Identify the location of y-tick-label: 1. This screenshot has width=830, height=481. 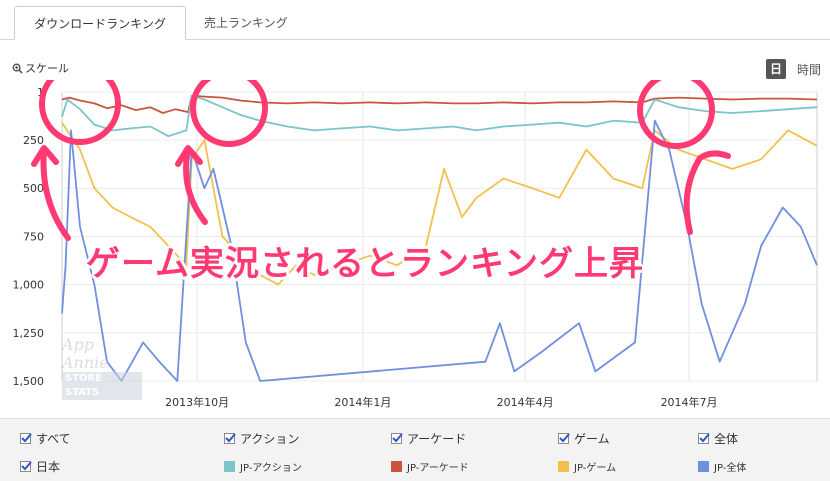
(40, 92).